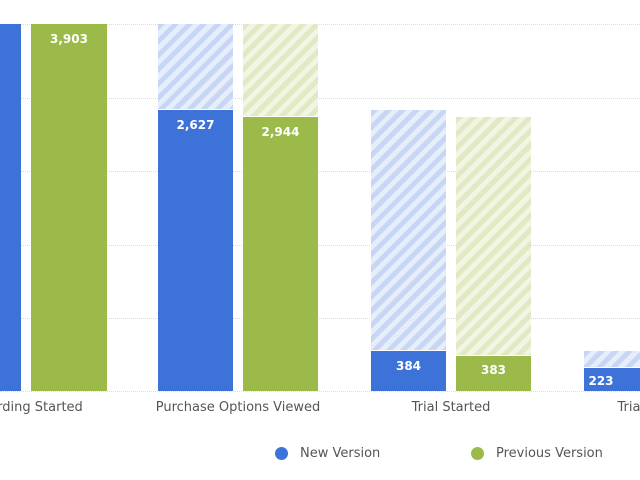 Image resolution: width=640 pixels, height=480 pixels. I want to click on bar-onboarding-new, so click(10, 207).